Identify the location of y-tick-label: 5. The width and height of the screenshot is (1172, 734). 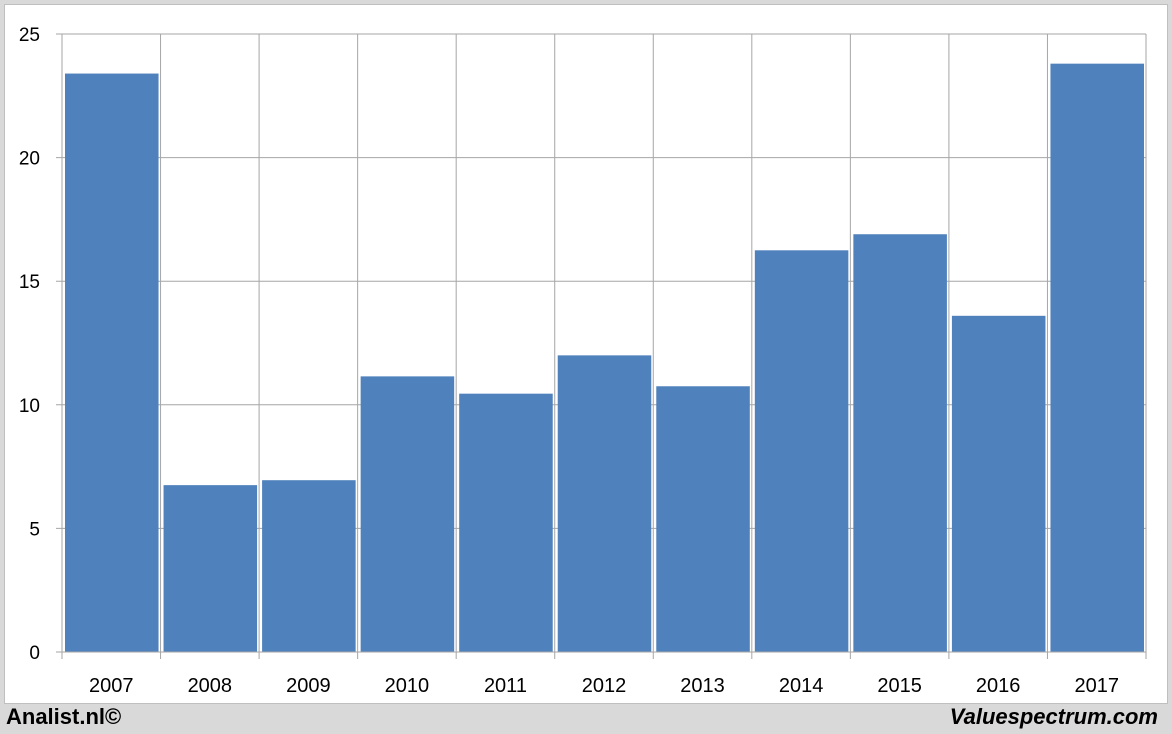
(34, 529).